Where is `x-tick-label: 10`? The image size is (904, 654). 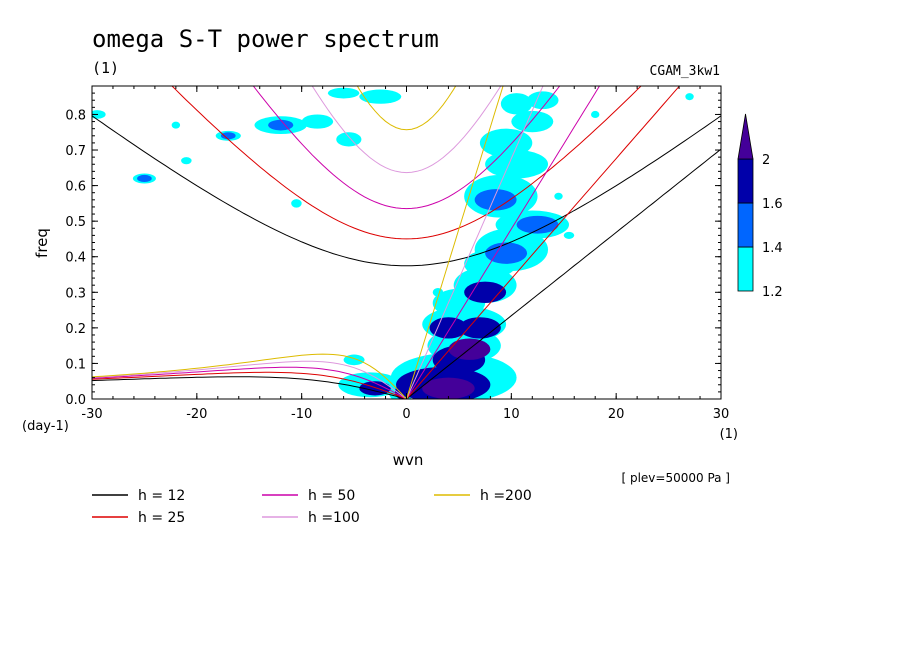
x-tick-label: 10 is located at coordinates (511, 414).